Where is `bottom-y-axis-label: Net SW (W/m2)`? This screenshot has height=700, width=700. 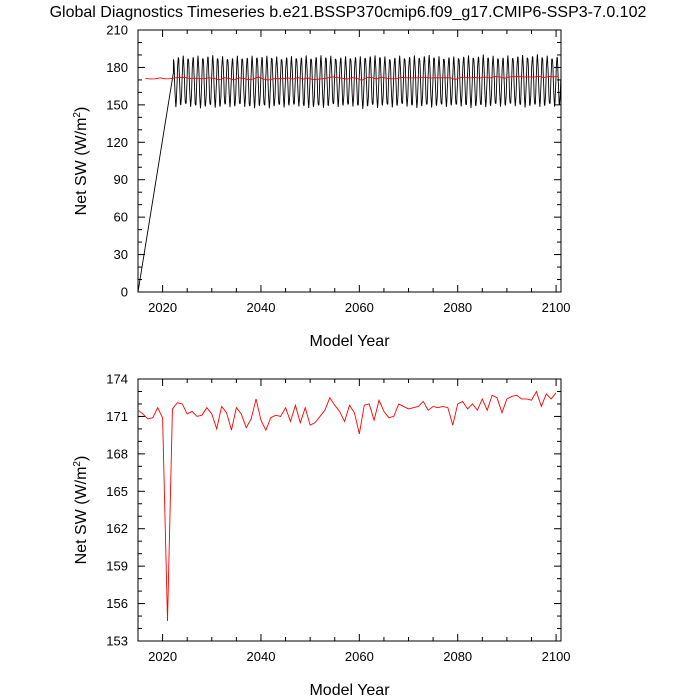
bottom-y-axis-label: Net SW (W/m2) is located at coordinates (81, 510).